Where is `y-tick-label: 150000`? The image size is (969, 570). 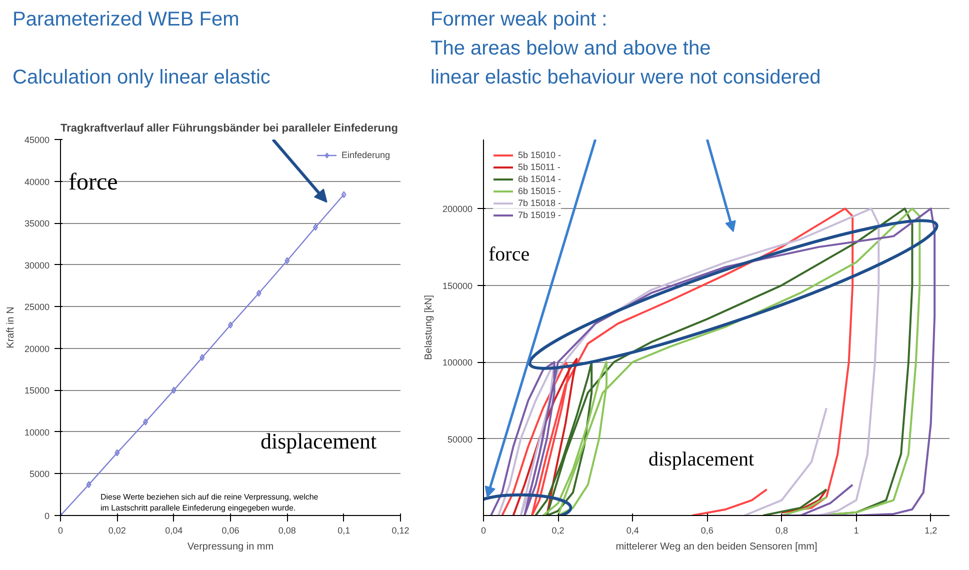 y-tick-label: 150000 is located at coordinates (457, 285).